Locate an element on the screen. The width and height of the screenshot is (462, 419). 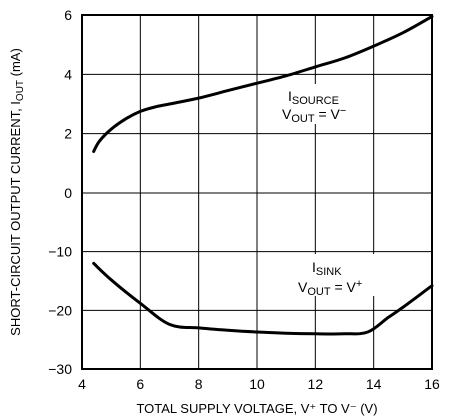
source-cond-sub: OUT is located at coordinates (303, 119).